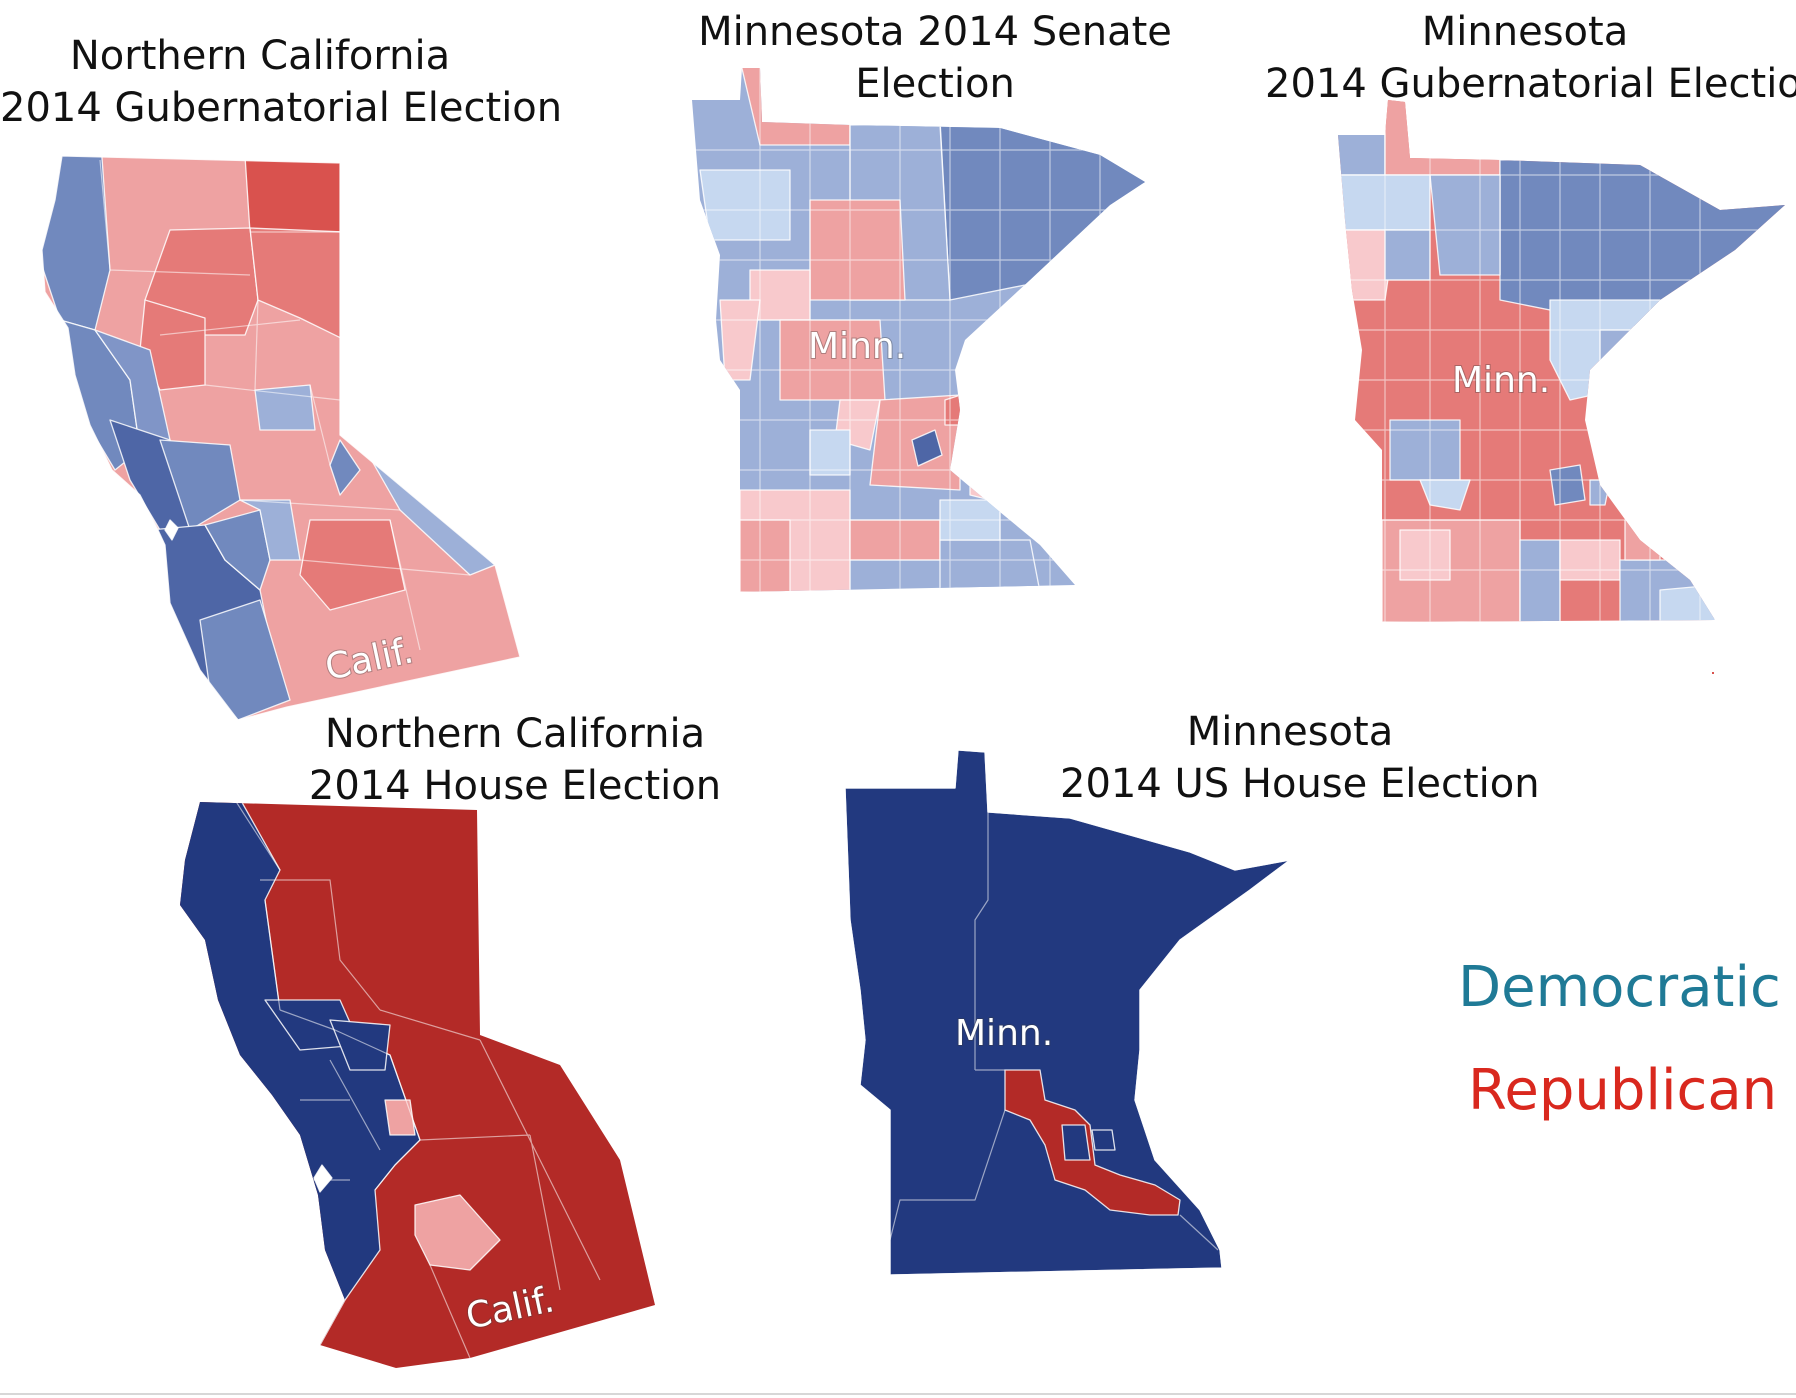 Image resolution: width=1796 pixels, height=1398 pixels. Describe the element at coordinates (1623, 1090) in the screenshot. I see `legend-republican: Republican` at that location.